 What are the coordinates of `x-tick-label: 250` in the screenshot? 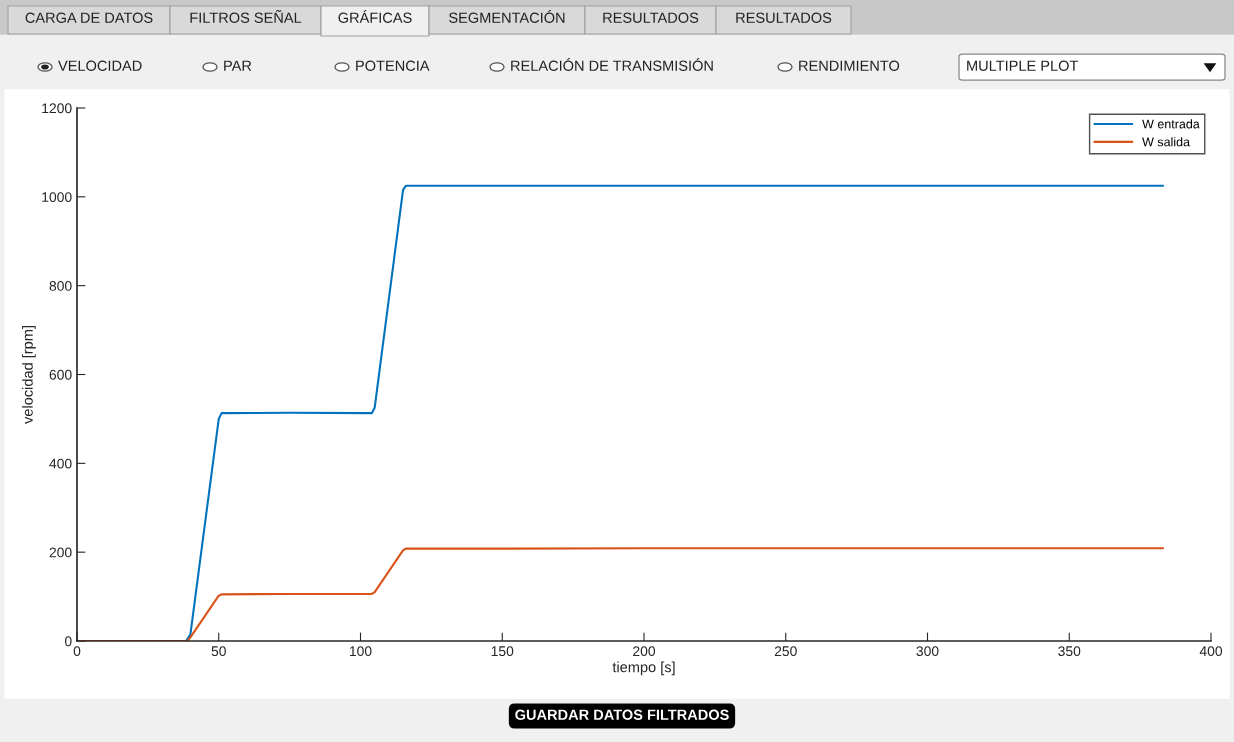 It's located at (785, 651).